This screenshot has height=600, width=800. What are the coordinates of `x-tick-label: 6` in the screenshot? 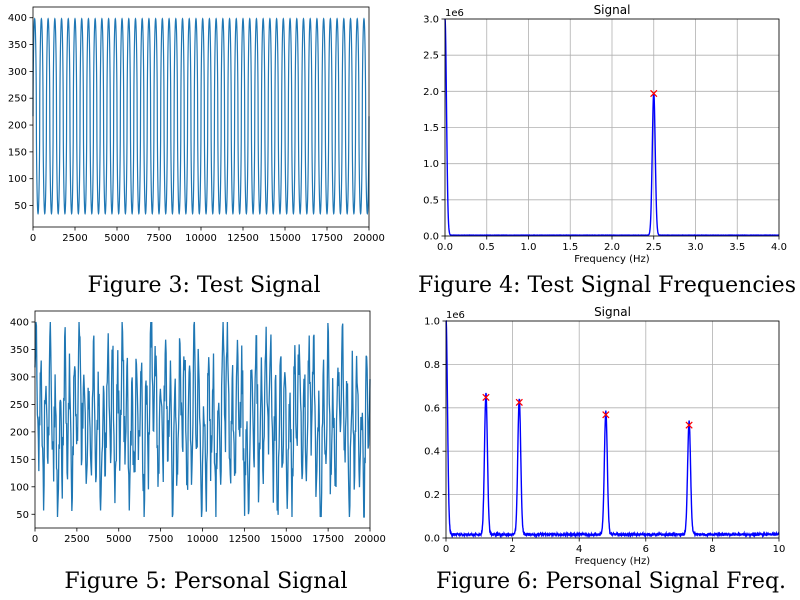 It's located at (646, 549).